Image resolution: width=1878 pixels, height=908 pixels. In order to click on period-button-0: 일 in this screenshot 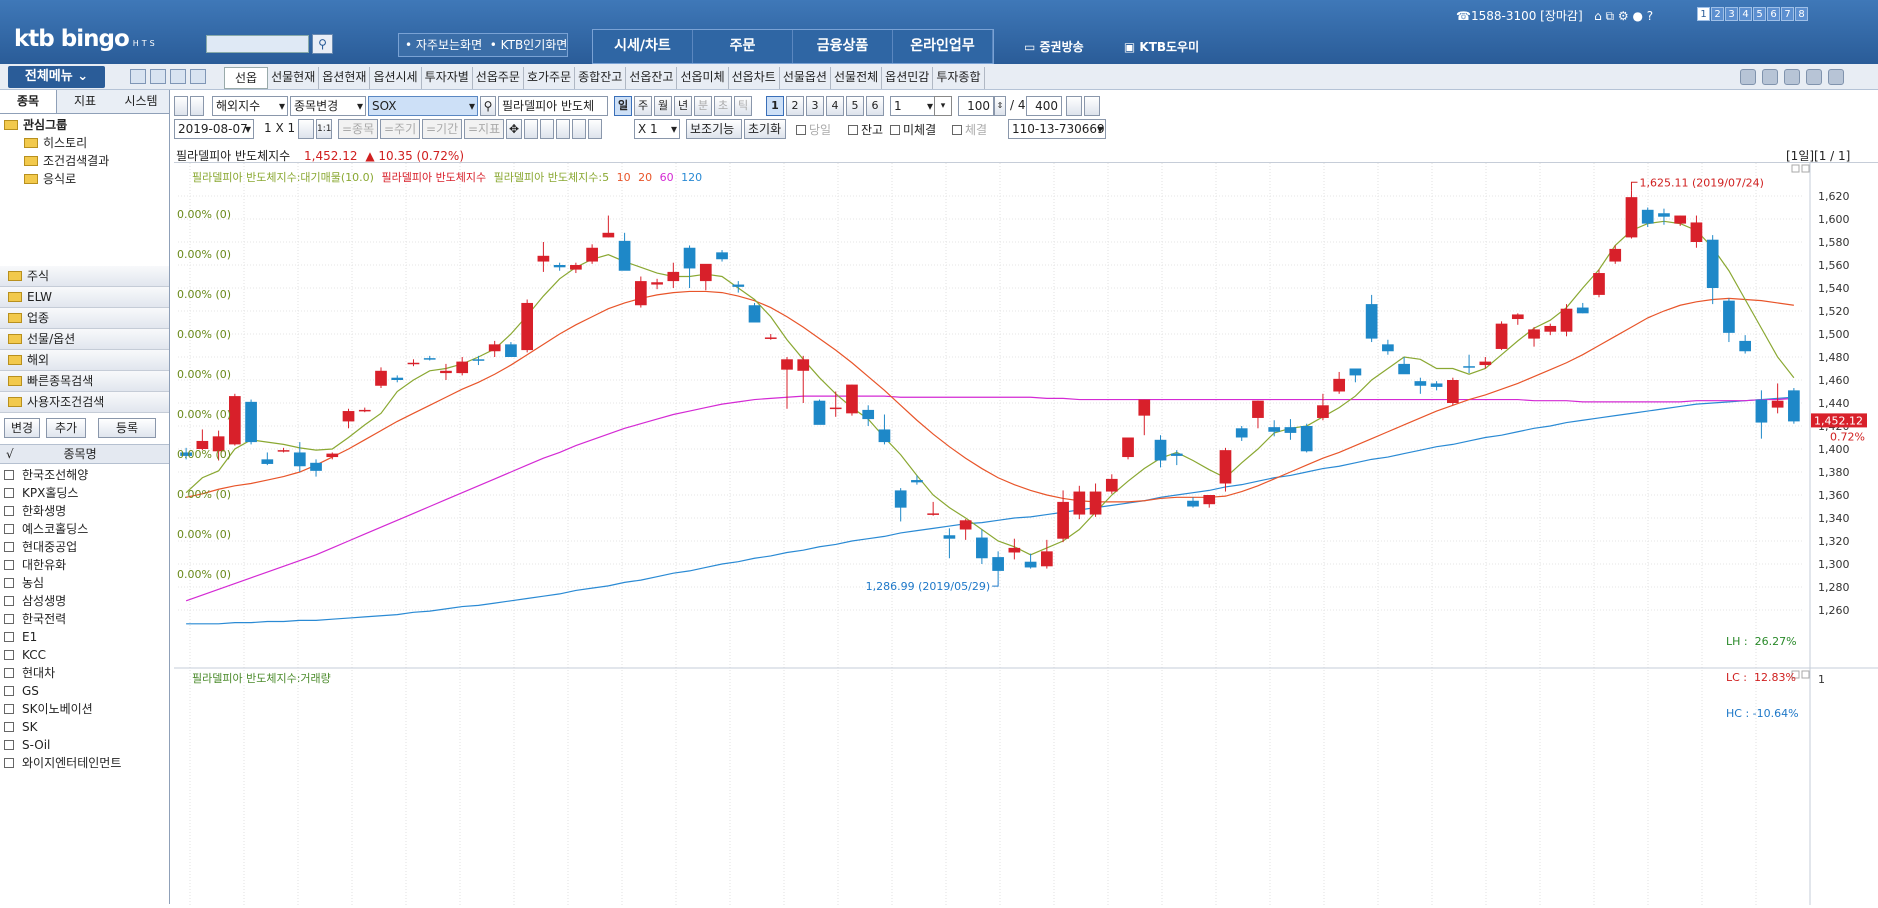, I will do `click(623, 106)`.